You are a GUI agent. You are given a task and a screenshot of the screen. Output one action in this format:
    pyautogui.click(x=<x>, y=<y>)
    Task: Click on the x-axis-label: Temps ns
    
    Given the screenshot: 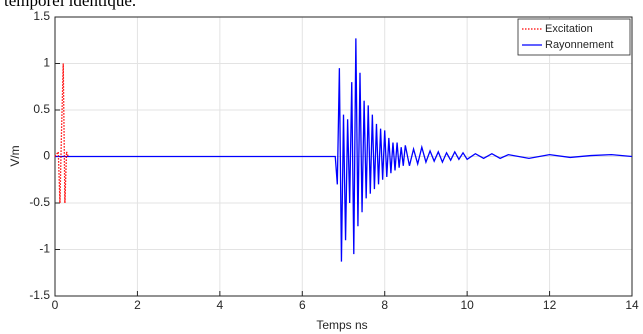 What is the action you would take?
    pyautogui.click(x=341, y=325)
    